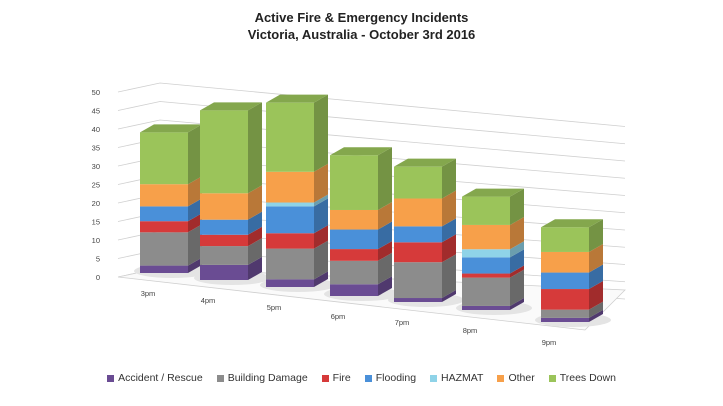 This screenshot has width=723, height=406. What do you see at coordinates (582, 378) in the screenshot?
I see `legend-item: Trees Down` at bounding box center [582, 378].